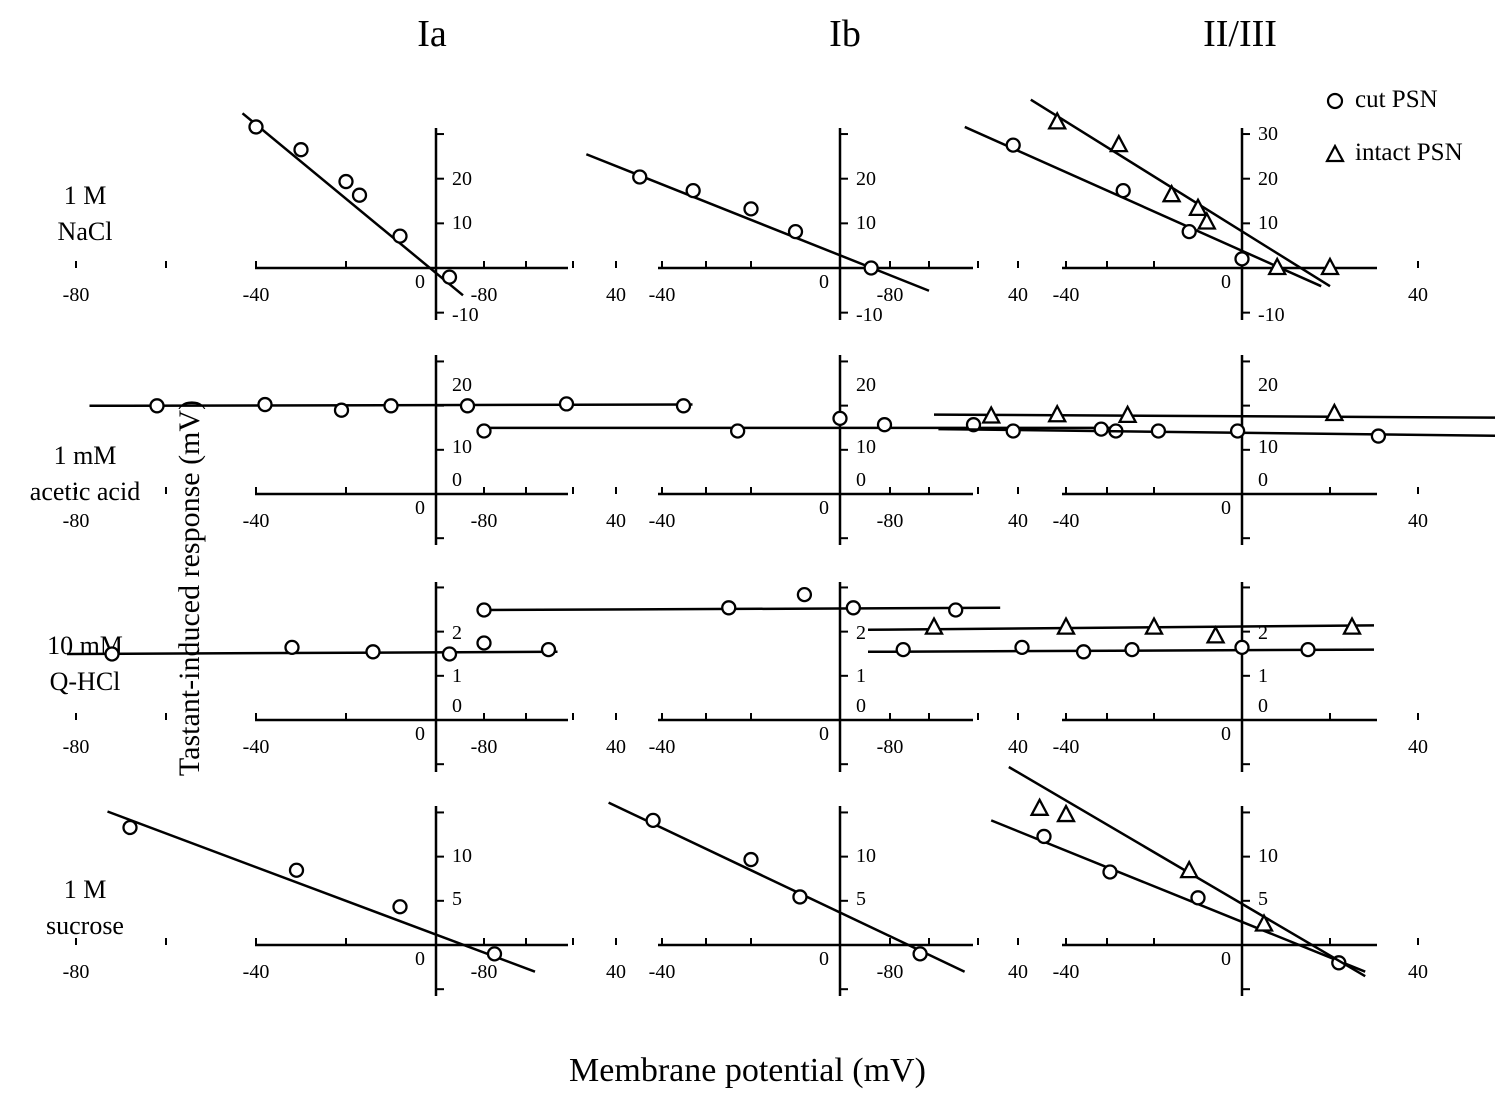 The width and height of the screenshot is (1495, 1095). What do you see at coordinates (1409, 152) in the screenshot?
I see `legend-label: intact PSN` at bounding box center [1409, 152].